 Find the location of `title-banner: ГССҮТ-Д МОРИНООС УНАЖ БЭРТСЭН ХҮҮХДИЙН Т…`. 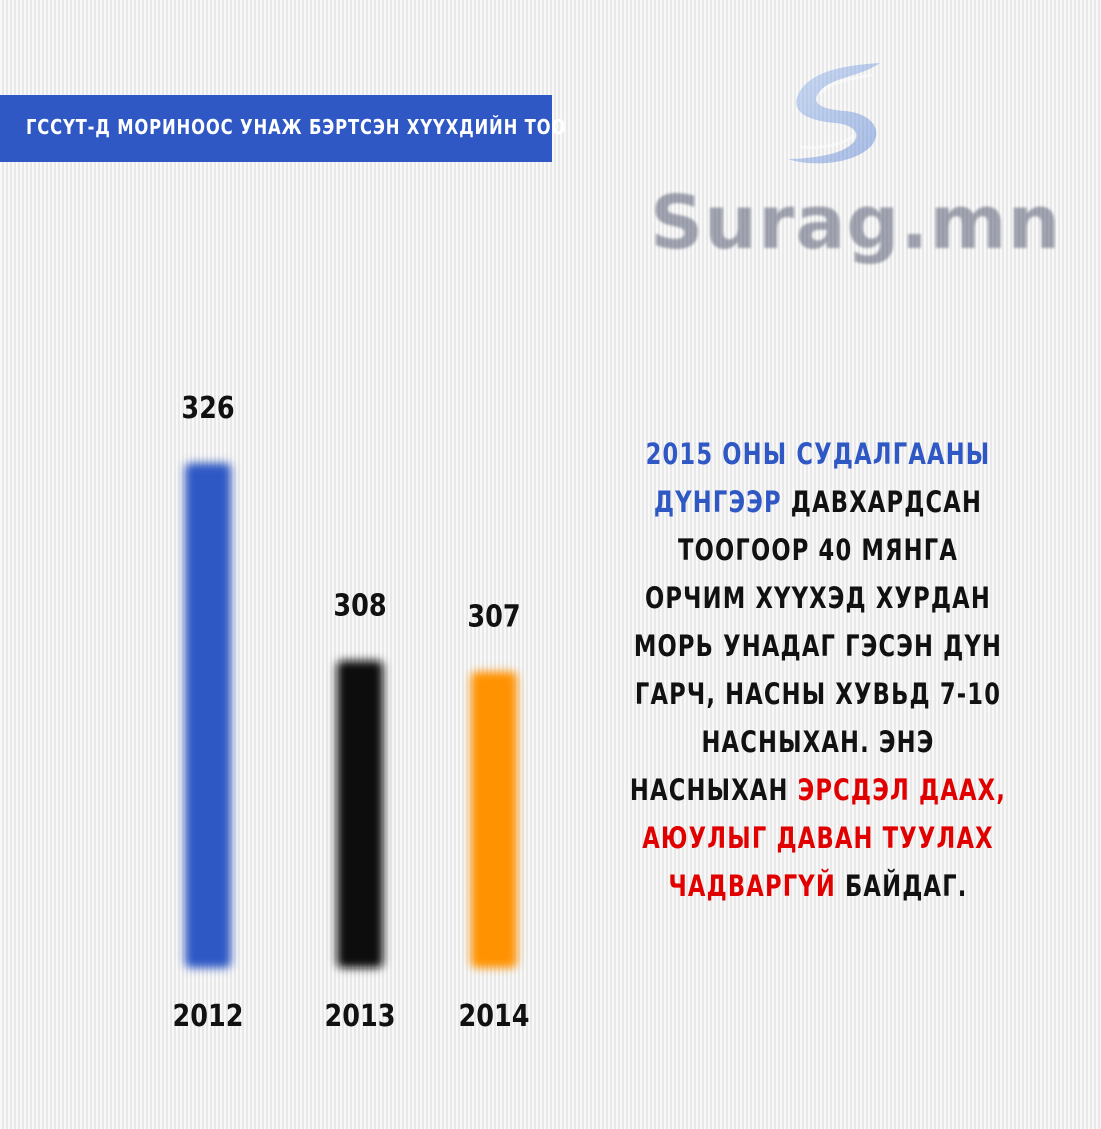

title-banner: ГССҮТ-Д МОРИНООС УНАЖ БЭРТСЭН ХҮҮХДИЙН Т… is located at coordinates (282, 128).